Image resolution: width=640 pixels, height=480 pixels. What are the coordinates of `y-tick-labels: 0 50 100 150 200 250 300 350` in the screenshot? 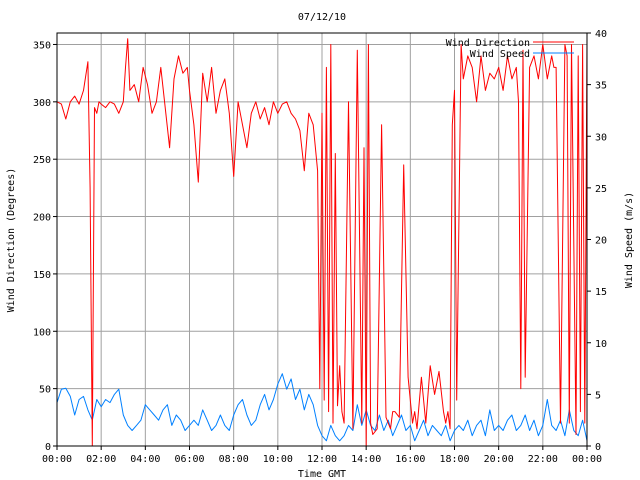 It's located at (42, 246).